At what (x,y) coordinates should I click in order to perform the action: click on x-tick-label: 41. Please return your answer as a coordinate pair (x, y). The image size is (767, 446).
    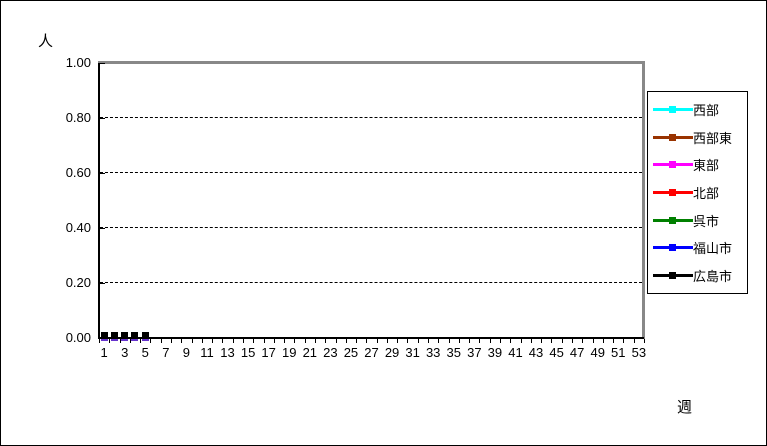
    Looking at the image, I should click on (515, 352).